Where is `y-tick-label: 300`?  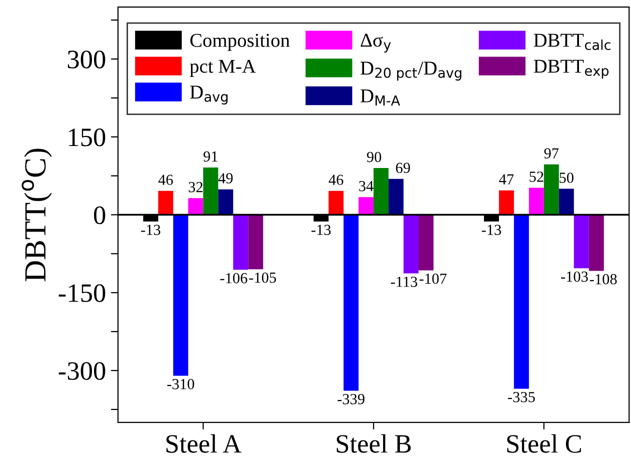 y-tick-label: 300 is located at coordinates (87, 59).